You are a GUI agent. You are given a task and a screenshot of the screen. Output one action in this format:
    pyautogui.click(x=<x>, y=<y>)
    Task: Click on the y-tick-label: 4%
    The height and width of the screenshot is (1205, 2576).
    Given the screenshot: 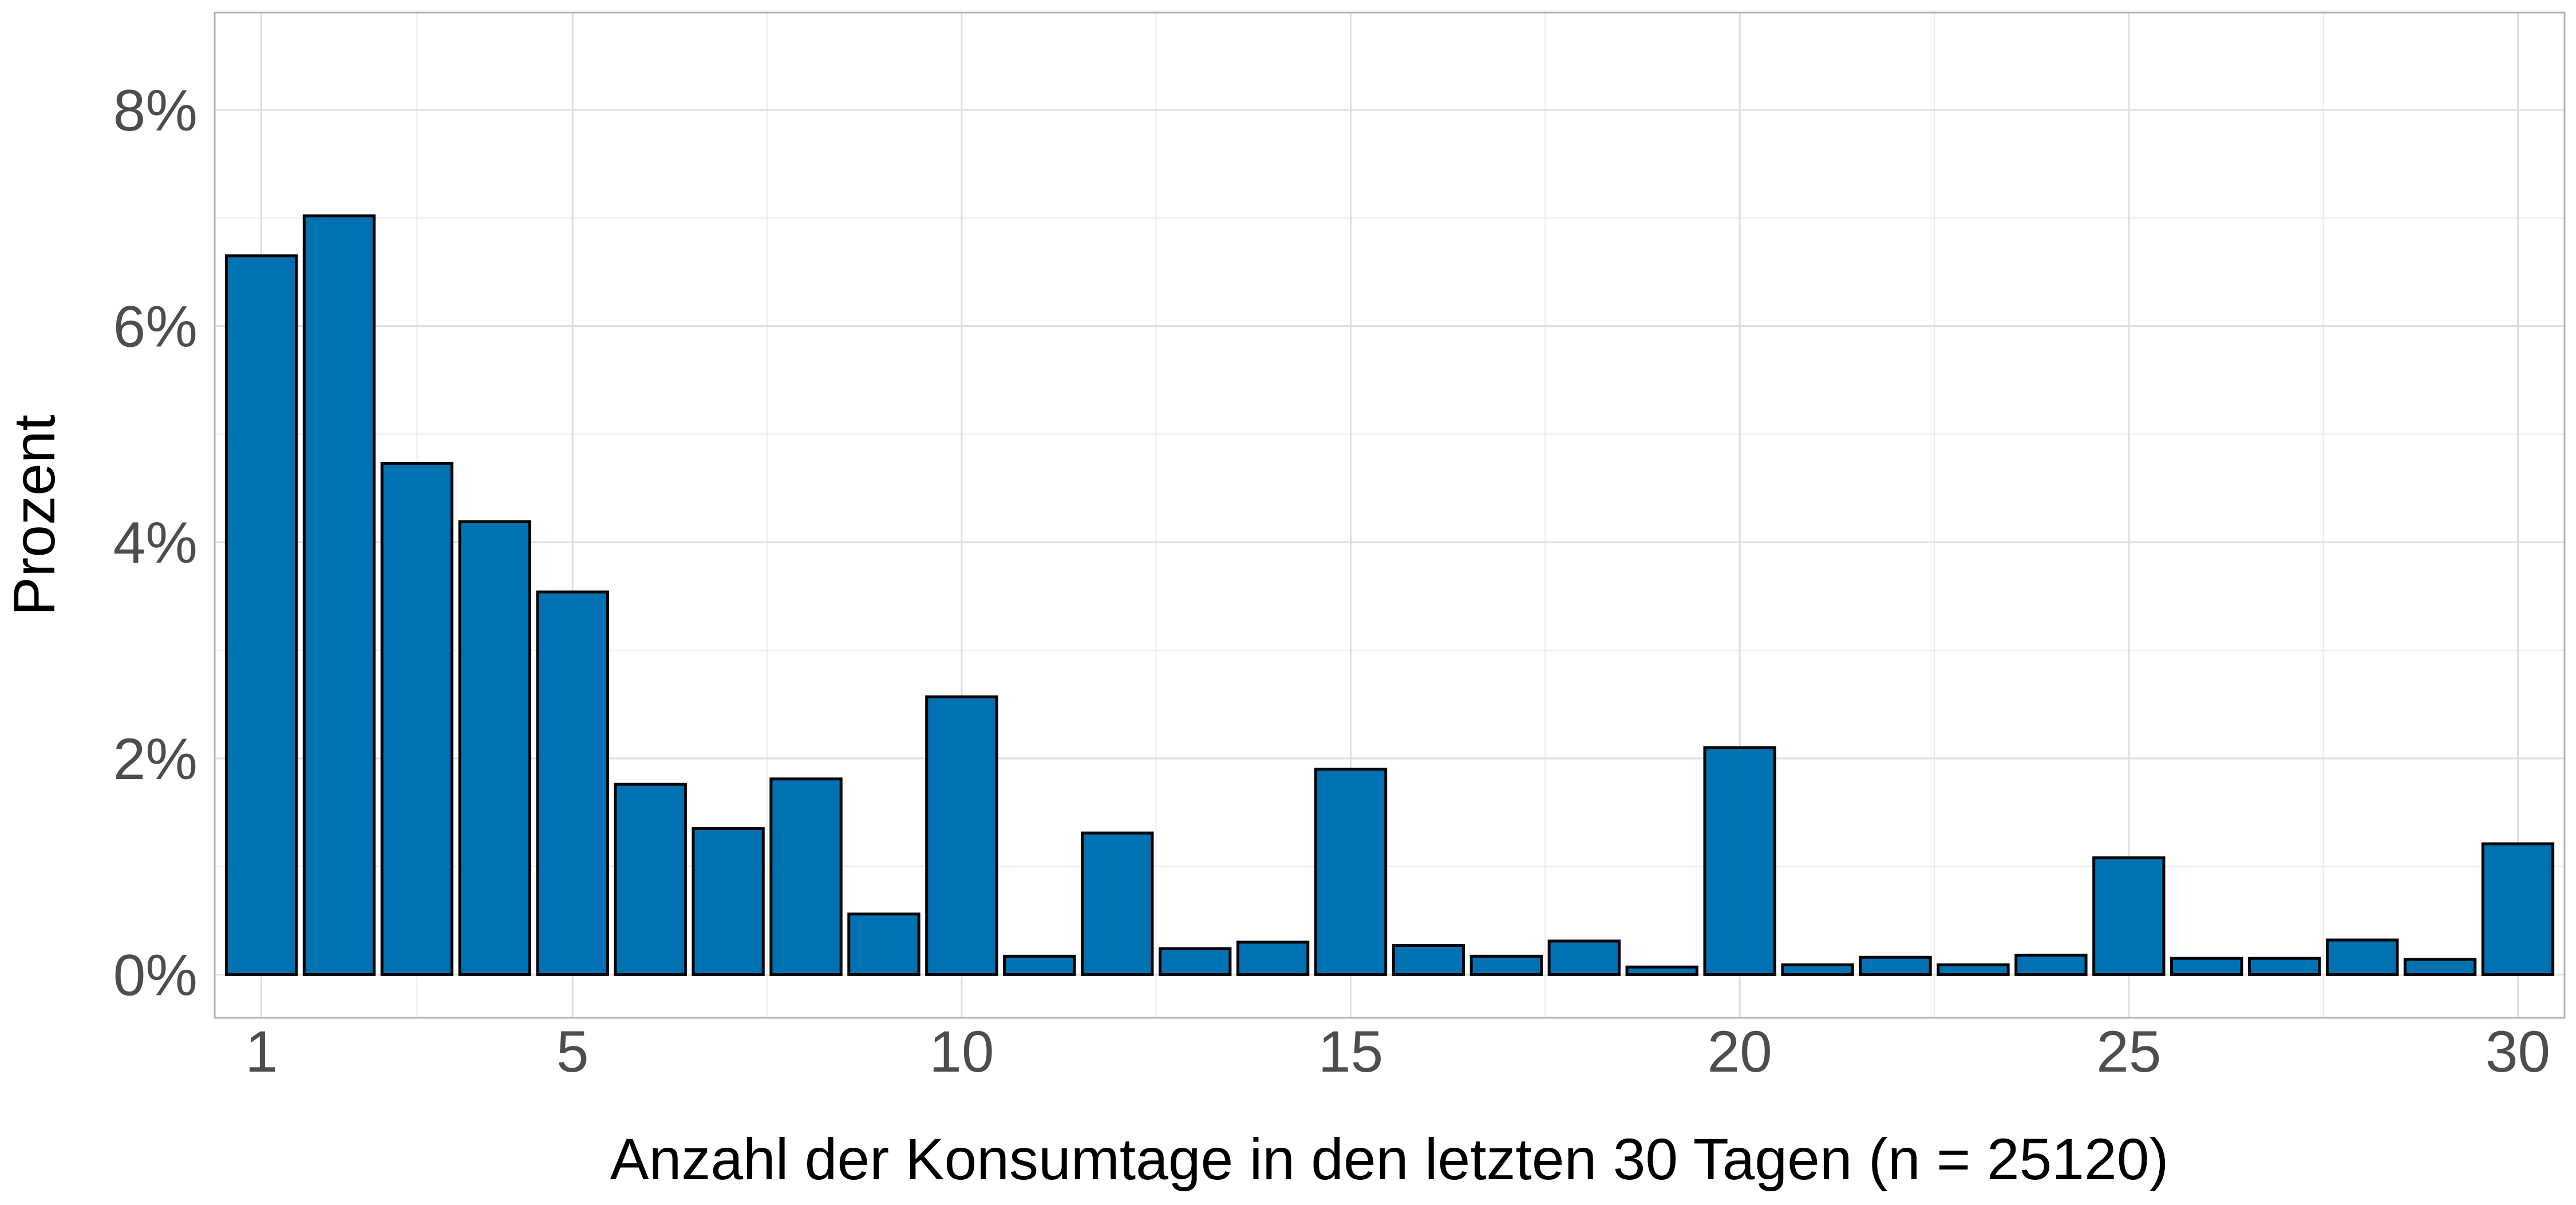 What is the action you would take?
    pyautogui.click(x=155, y=542)
    